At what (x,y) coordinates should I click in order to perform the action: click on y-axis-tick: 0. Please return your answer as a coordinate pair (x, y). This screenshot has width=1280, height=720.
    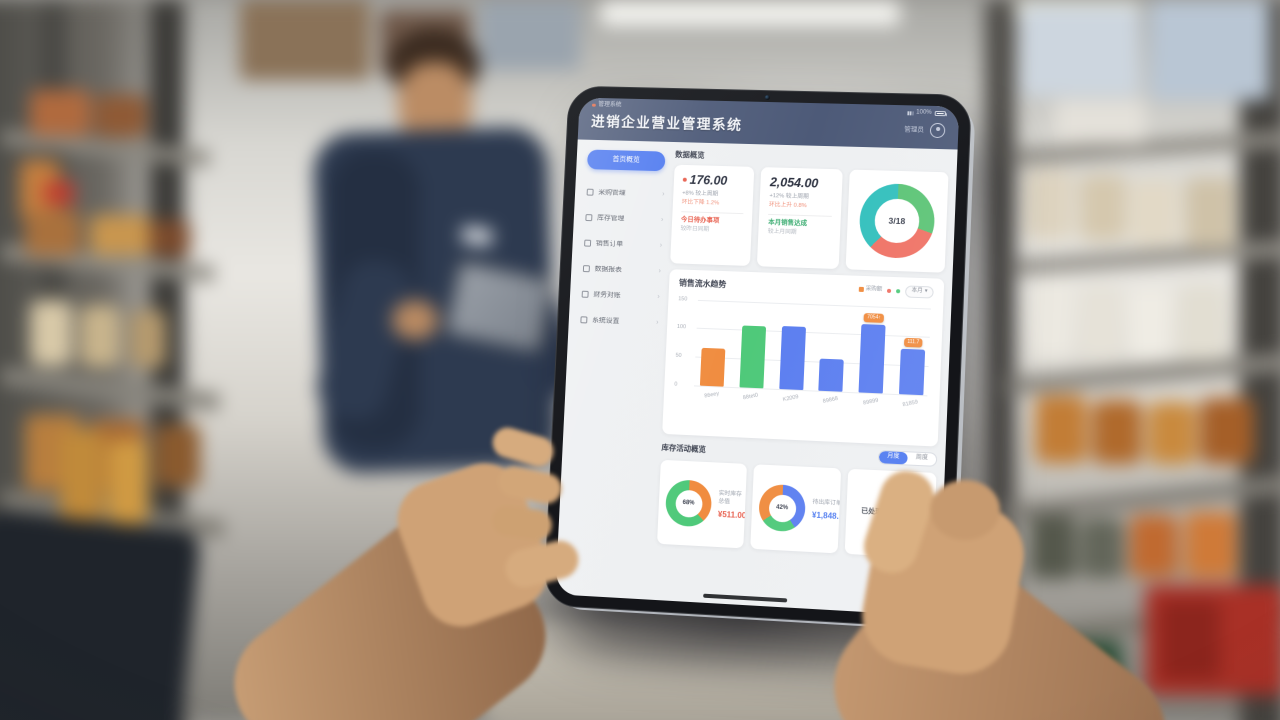
    Looking at the image, I should click on (676, 384).